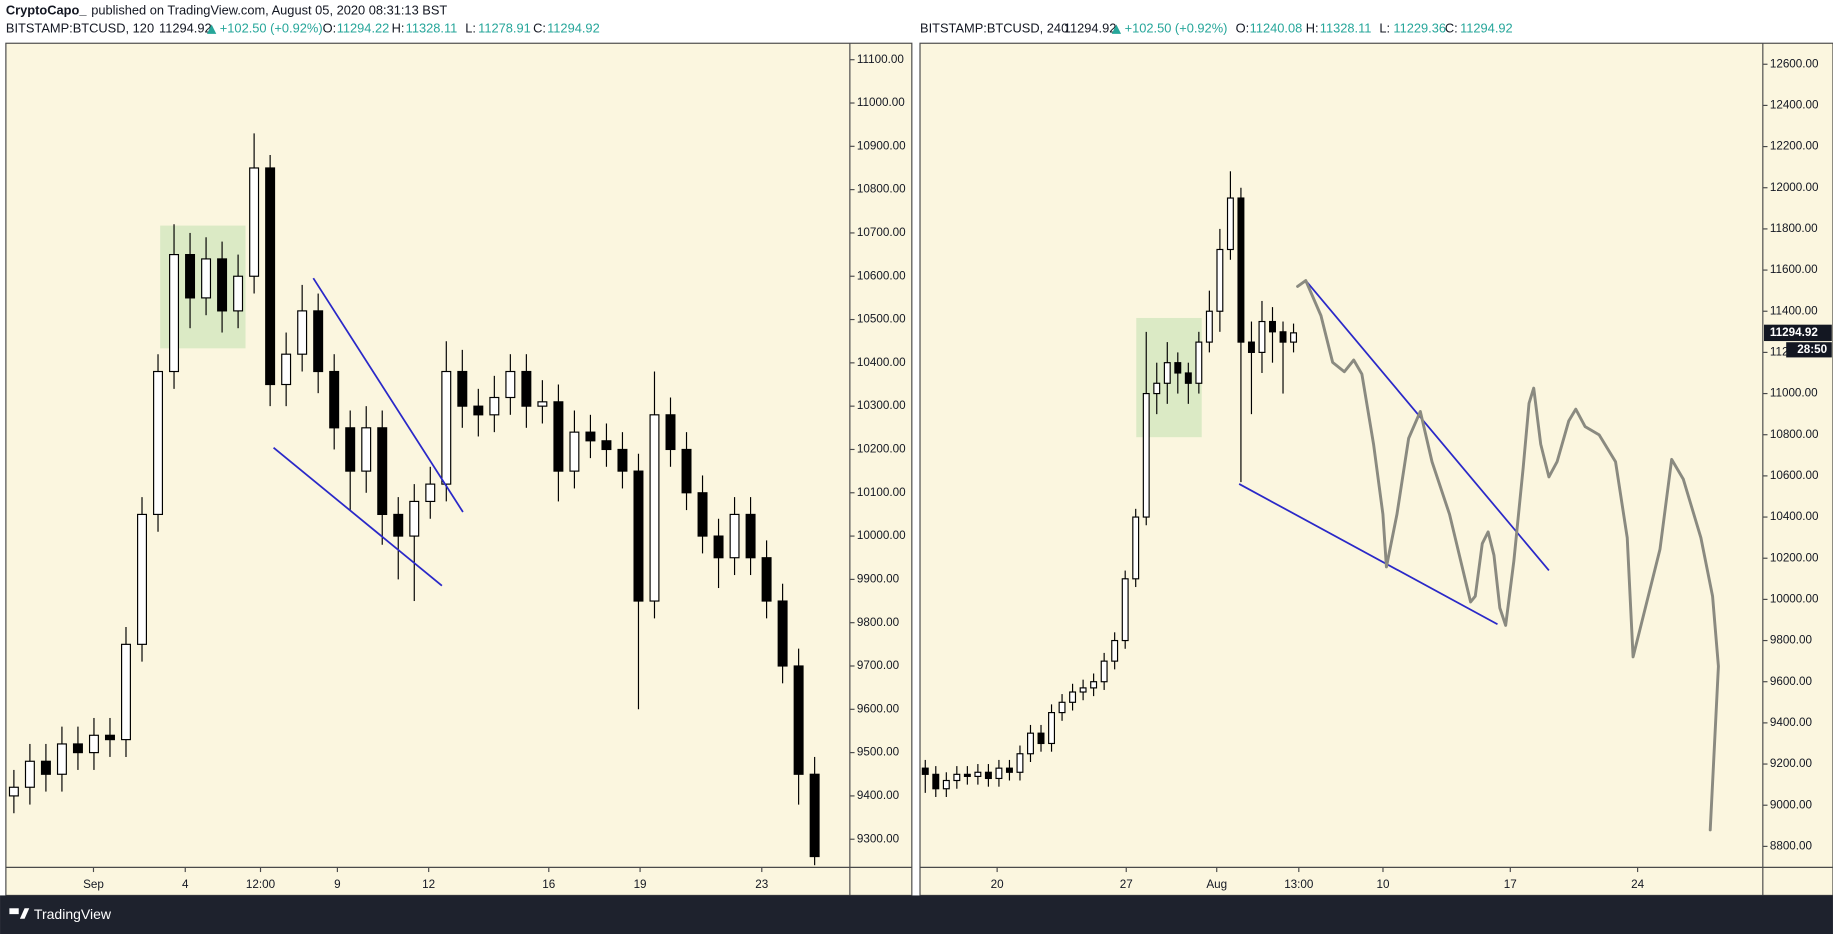 The width and height of the screenshot is (1833, 934). What do you see at coordinates (428, 884) in the screenshot?
I see `x-tick-label: 12` at bounding box center [428, 884].